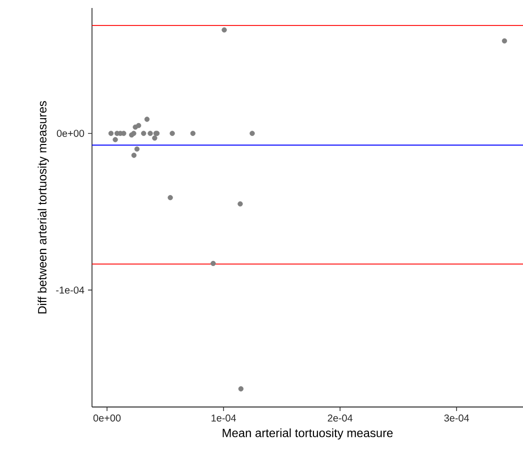  I want to click on x-tick-label: 3e-04, so click(457, 418).